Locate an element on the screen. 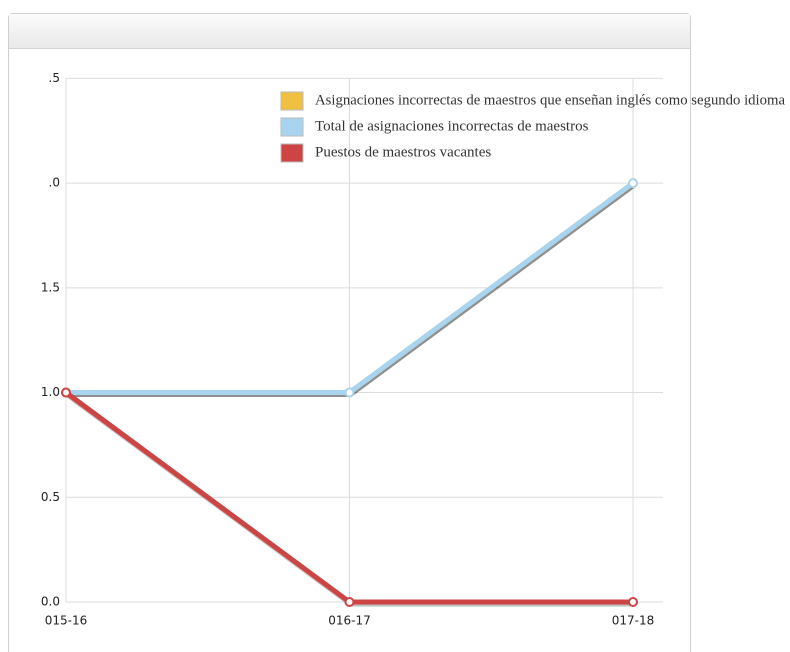 Image resolution: width=790 pixels, height=652 pixels. legend-label: Puestos de maestros vacantes is located at coordinates (403, 152).